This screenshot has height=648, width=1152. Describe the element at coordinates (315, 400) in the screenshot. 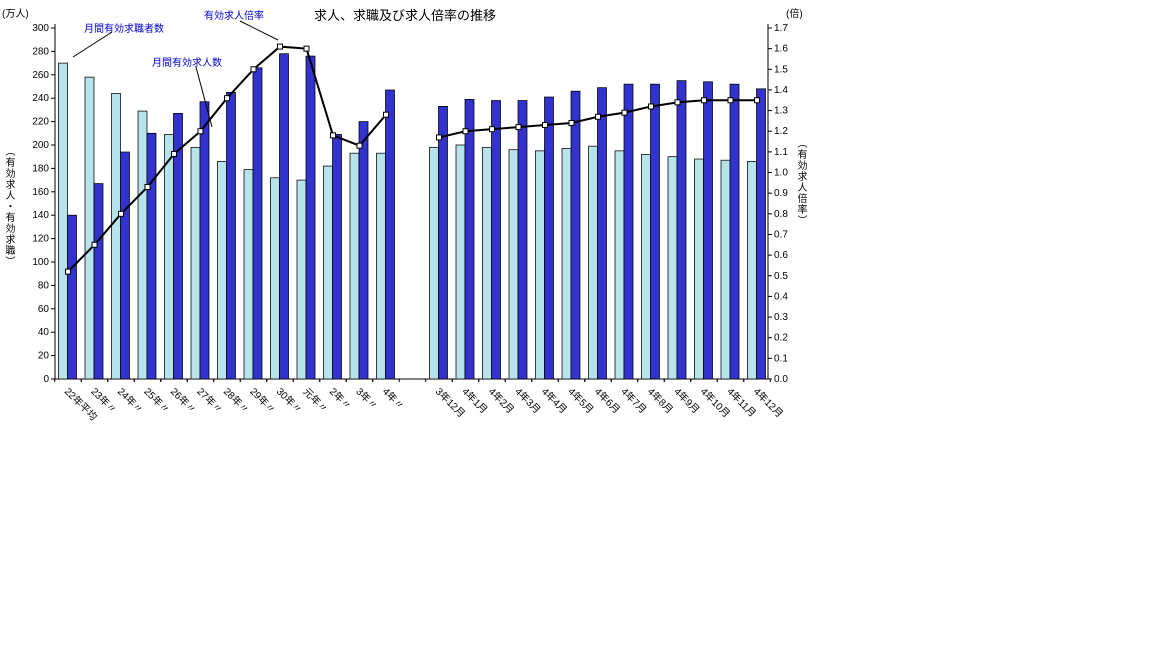

I see `x-axis-label: 元年〃` at that location.